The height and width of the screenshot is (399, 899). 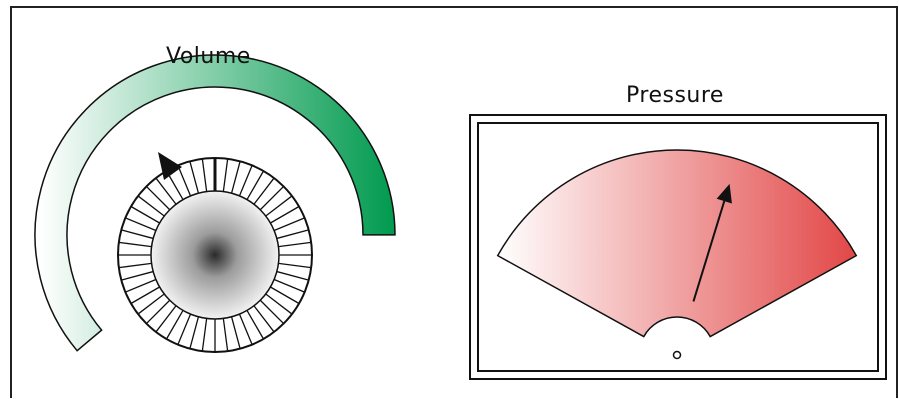 I want to click on volume-knob, so click(x=215, y=255).